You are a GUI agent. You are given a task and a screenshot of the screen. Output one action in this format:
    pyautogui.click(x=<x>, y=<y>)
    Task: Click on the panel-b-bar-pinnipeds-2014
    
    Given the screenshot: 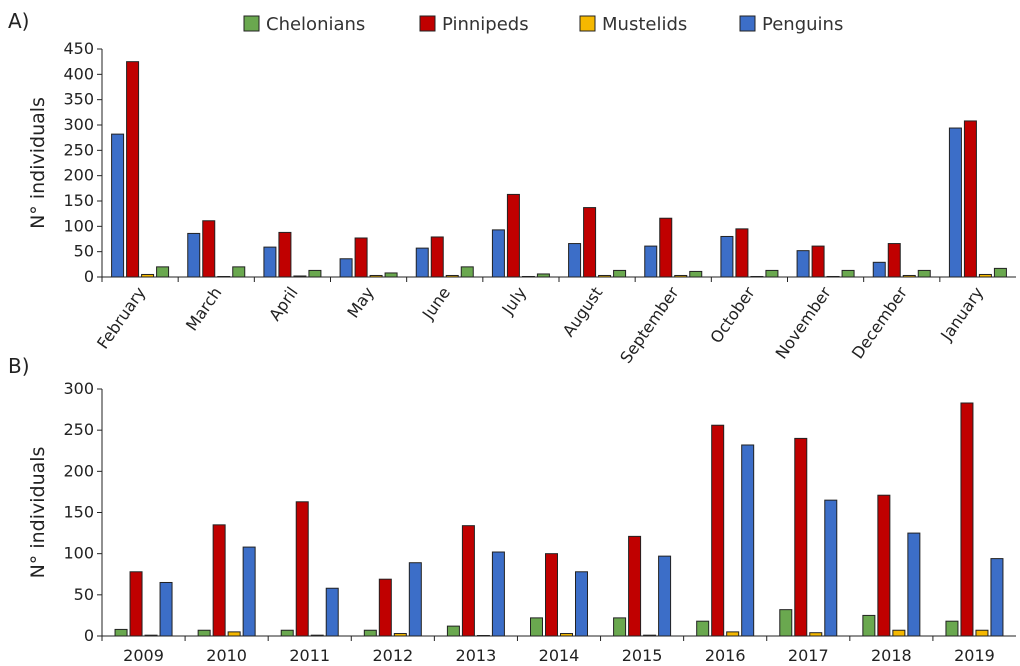 What is the action you would take?
    pyautogui.click(x=551, y=595)
    